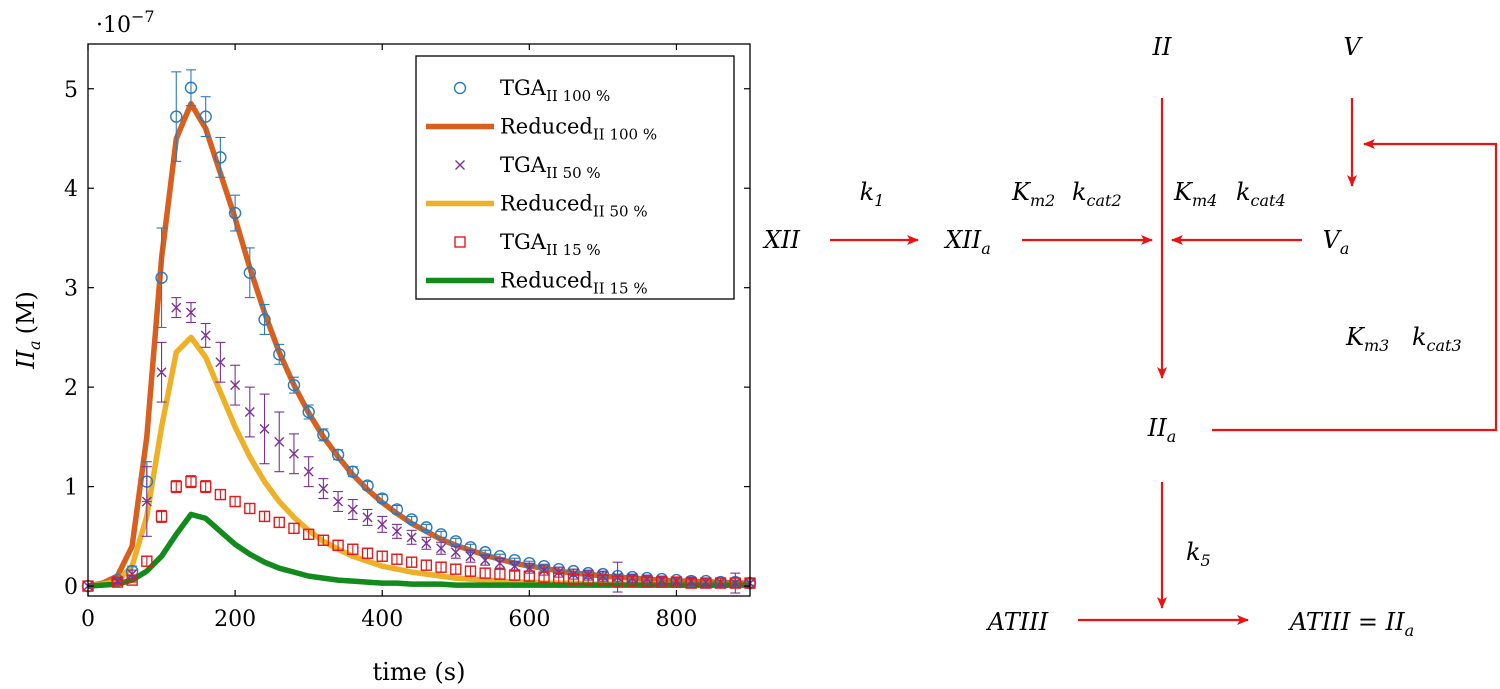 This screenshot has width=1500, height=689. I want to click on legend-marker-swatch, so click(460, 242).